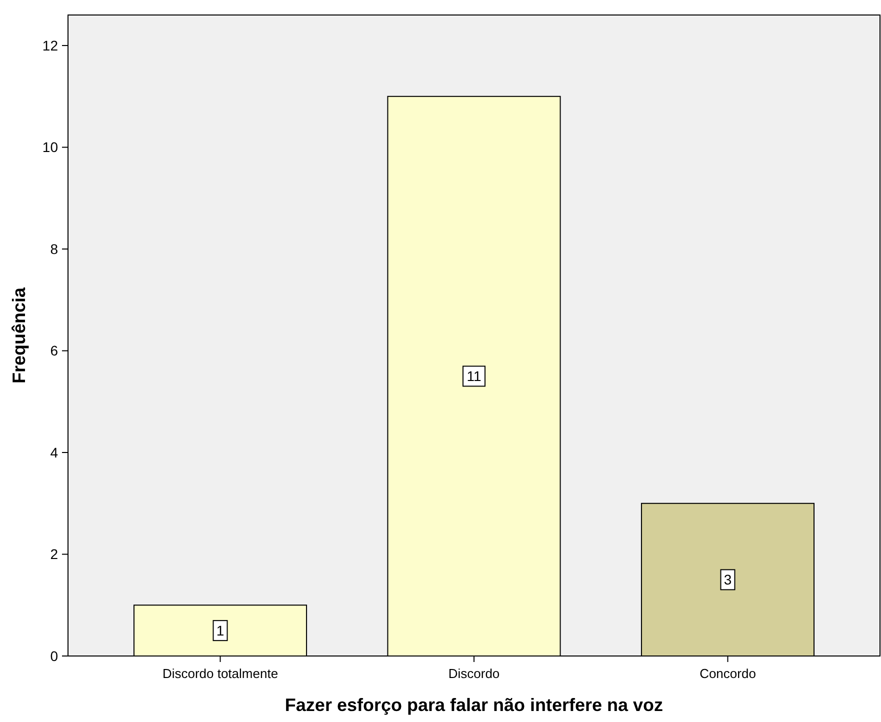 This screenshot has height=722, width=881. Describe the element at coordinates (19, 335) in the screenshot. I see `y-axis-title: Frequência` at that location.